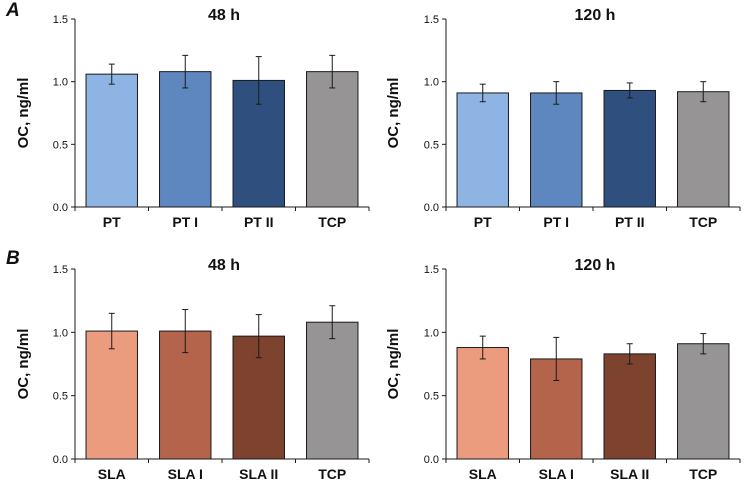 This screenshot has height=489, width=748. Describe the element at coordinates (629, 148) in the screenshot. I see `bar-pt-ii` at that location.